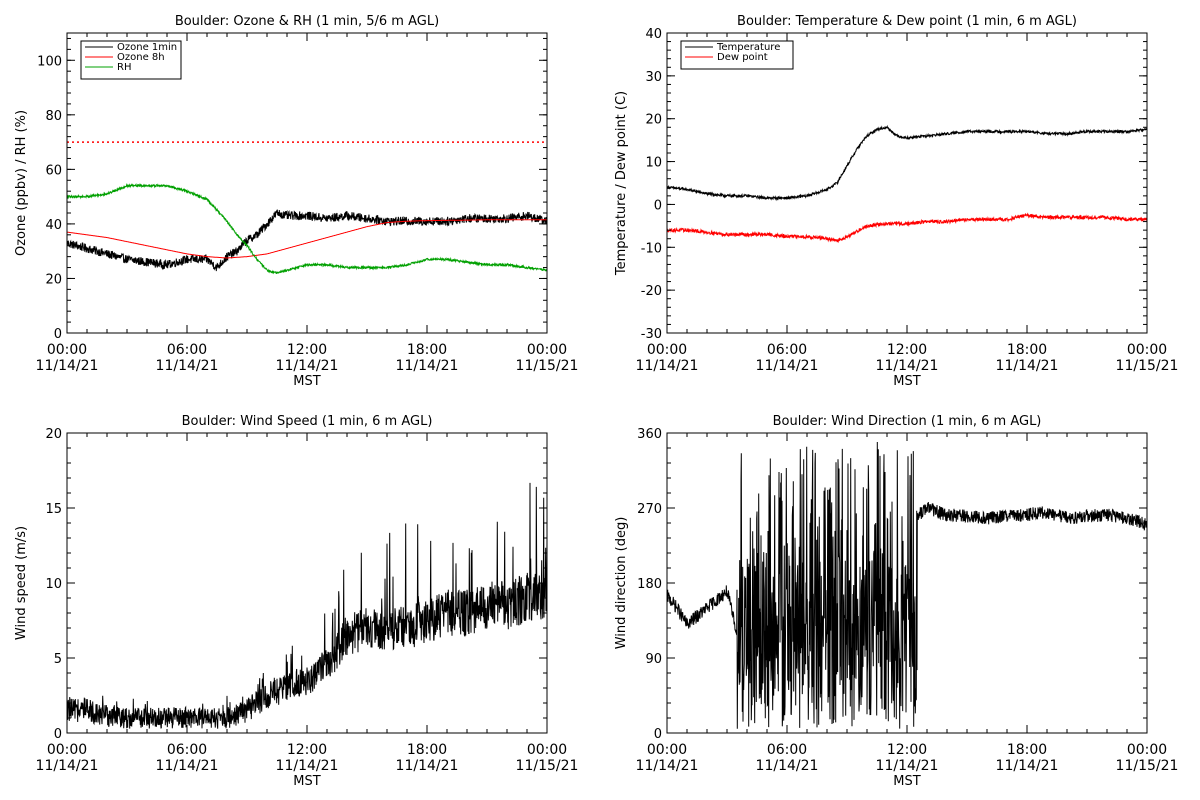 This screenshot has height=800, width=1200. I want to click on y-tick-label: 180, so click(649, 584).